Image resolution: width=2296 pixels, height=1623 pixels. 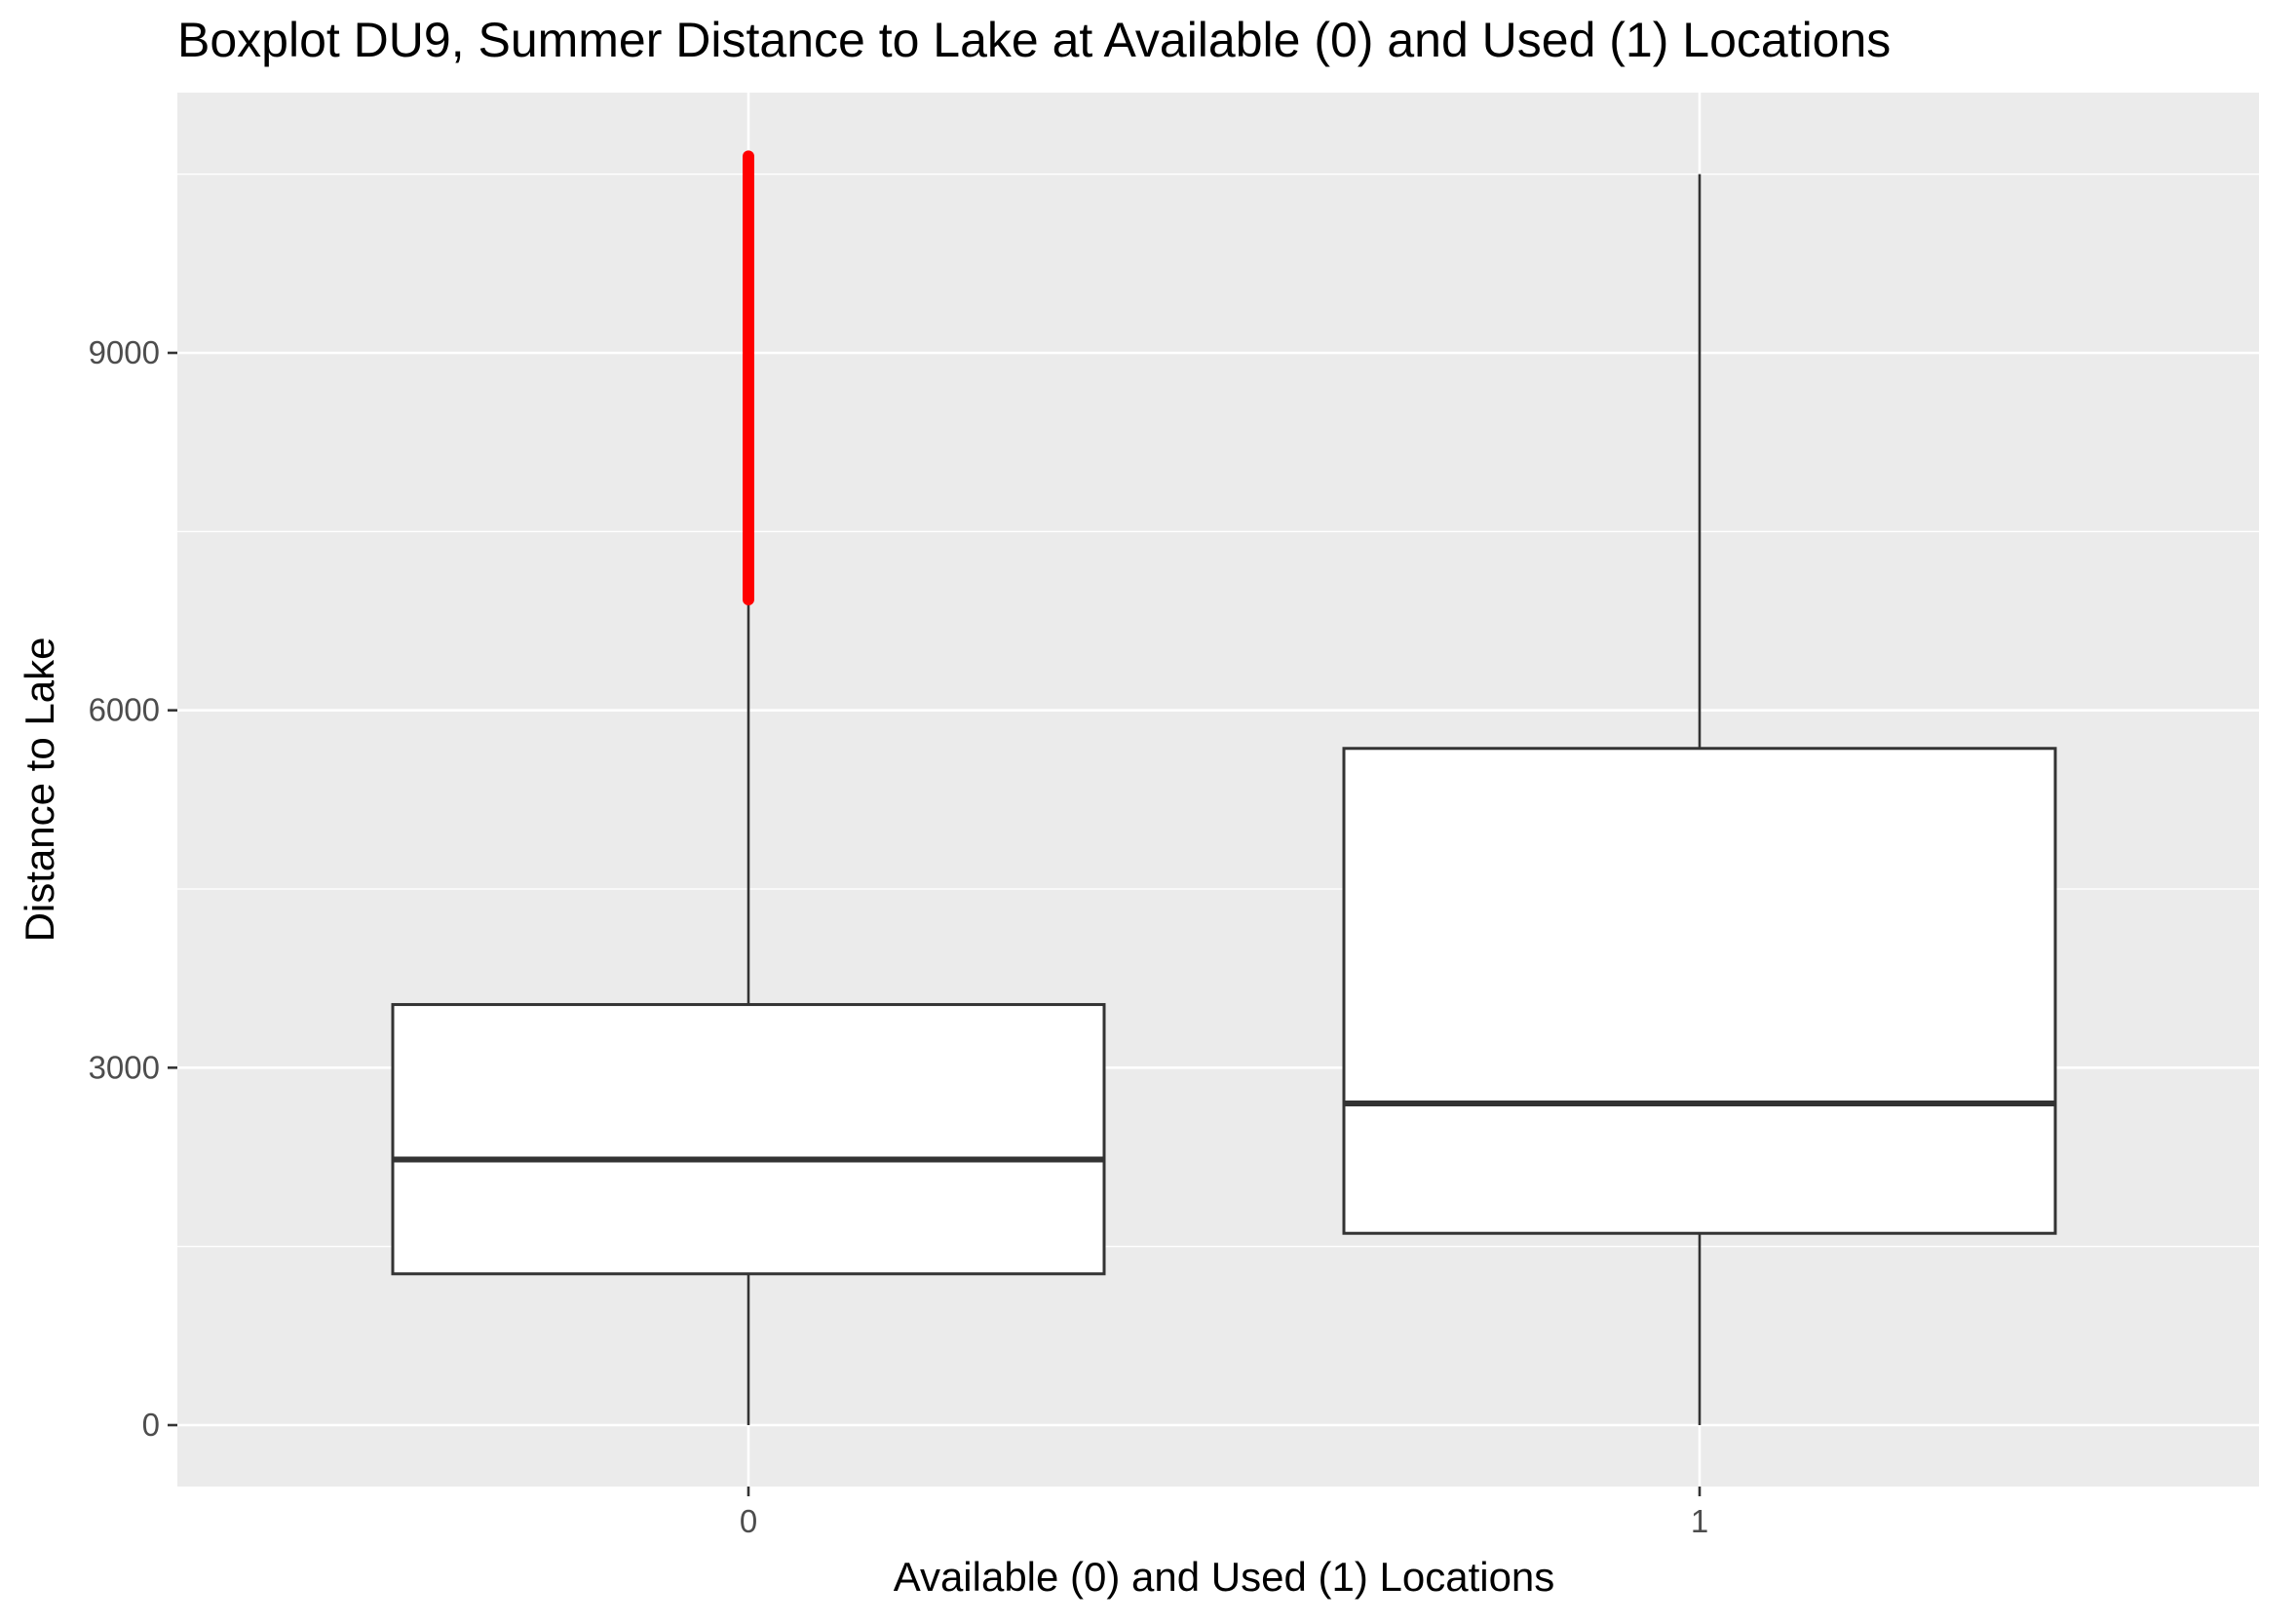 I want to click on y-tick-label: 6000, so click(x=124, y=710).